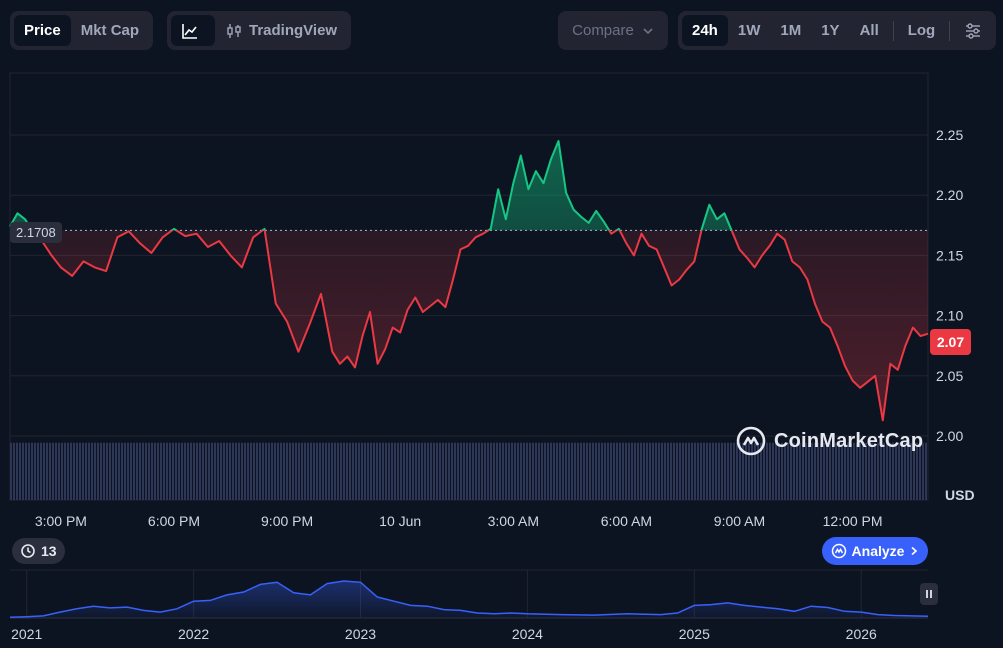  What do you see at coordinates (878, 551) in the screenshot?
I see `analyze-label: Analyze` at bounding box center [878, 551].